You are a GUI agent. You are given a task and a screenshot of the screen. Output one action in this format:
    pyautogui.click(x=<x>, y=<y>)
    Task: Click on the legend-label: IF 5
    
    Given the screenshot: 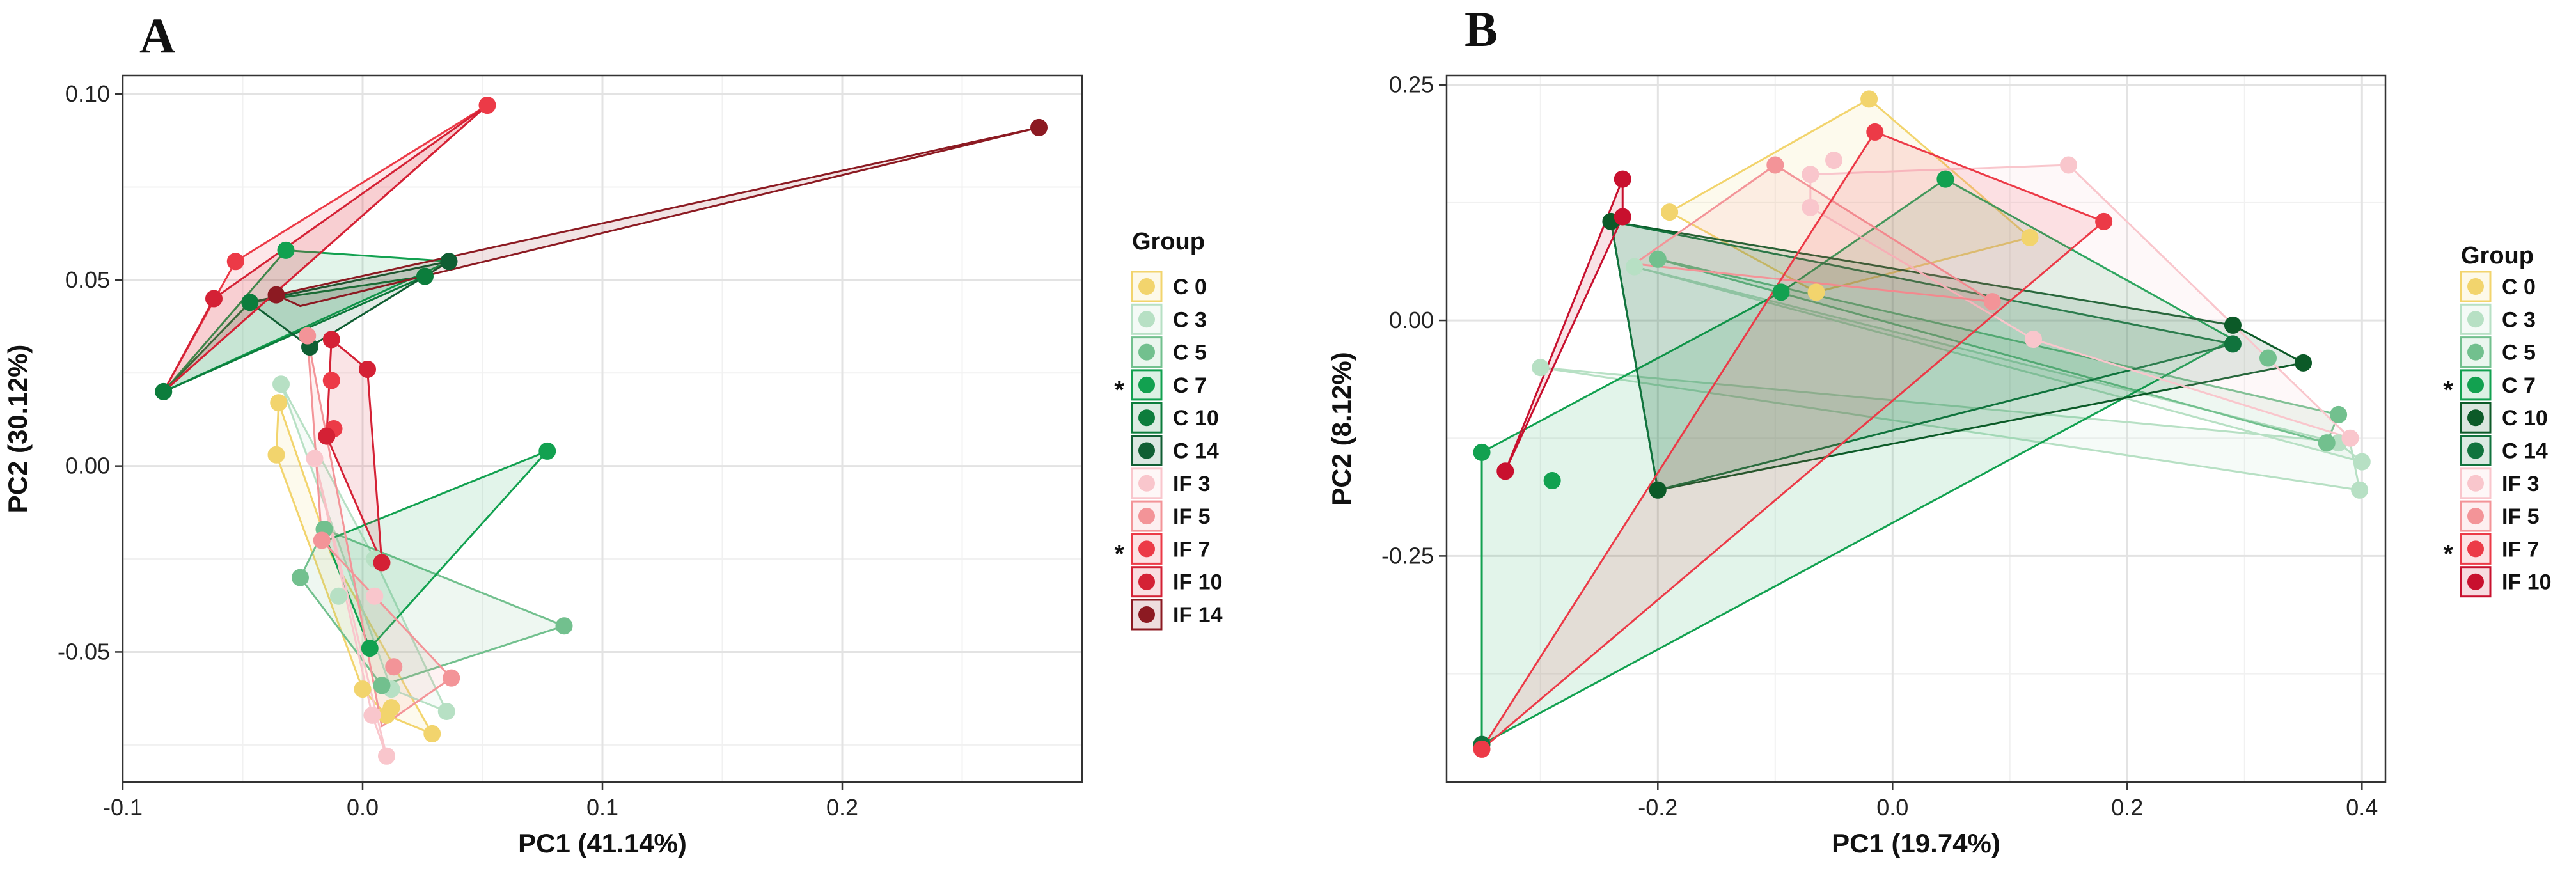 What is the action you would take?
    pyautogui.click(x=1192, y=517)
    